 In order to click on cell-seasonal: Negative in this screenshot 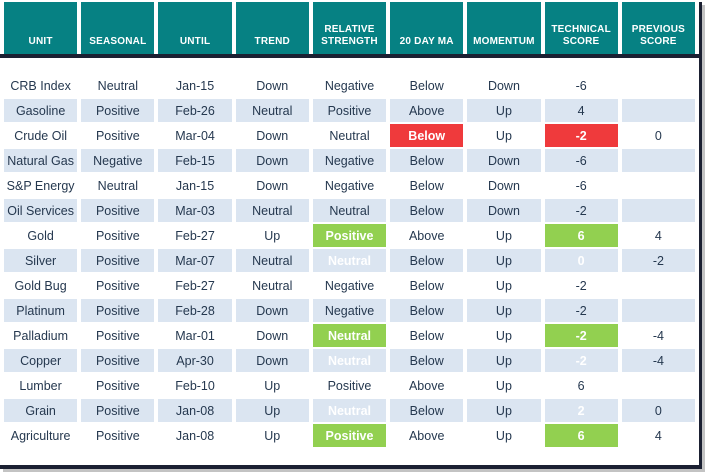, I will do `click(118, 160)`.